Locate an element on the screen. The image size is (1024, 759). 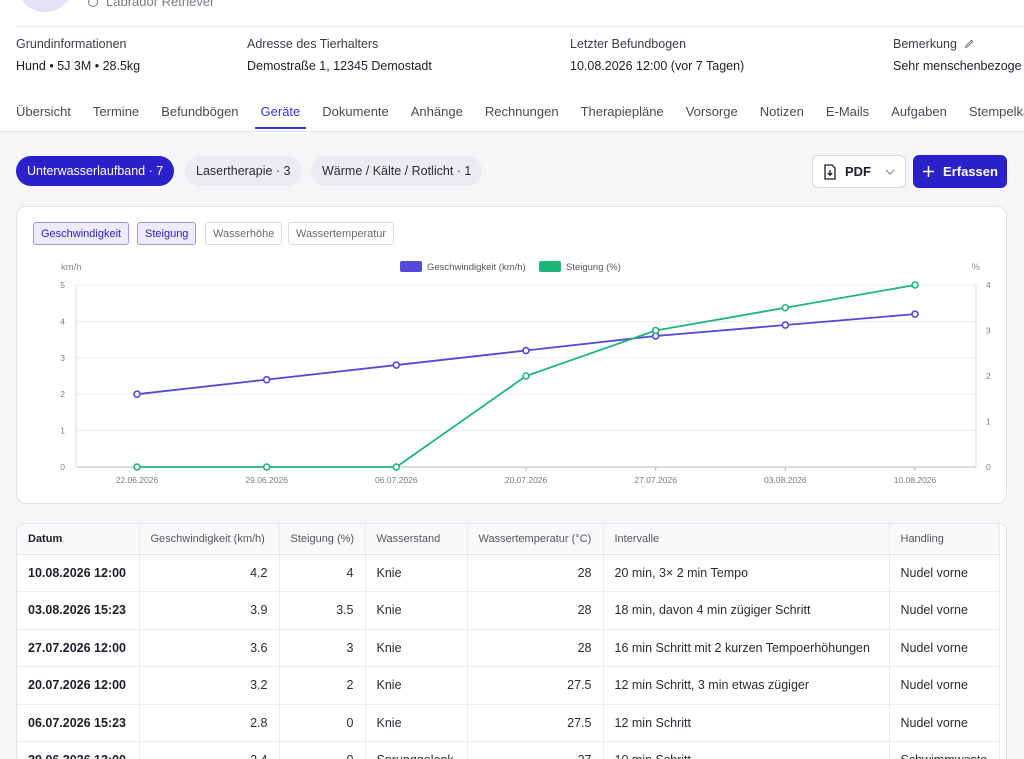
info-label: Grundinformationen is located at coordinates (71, 44).